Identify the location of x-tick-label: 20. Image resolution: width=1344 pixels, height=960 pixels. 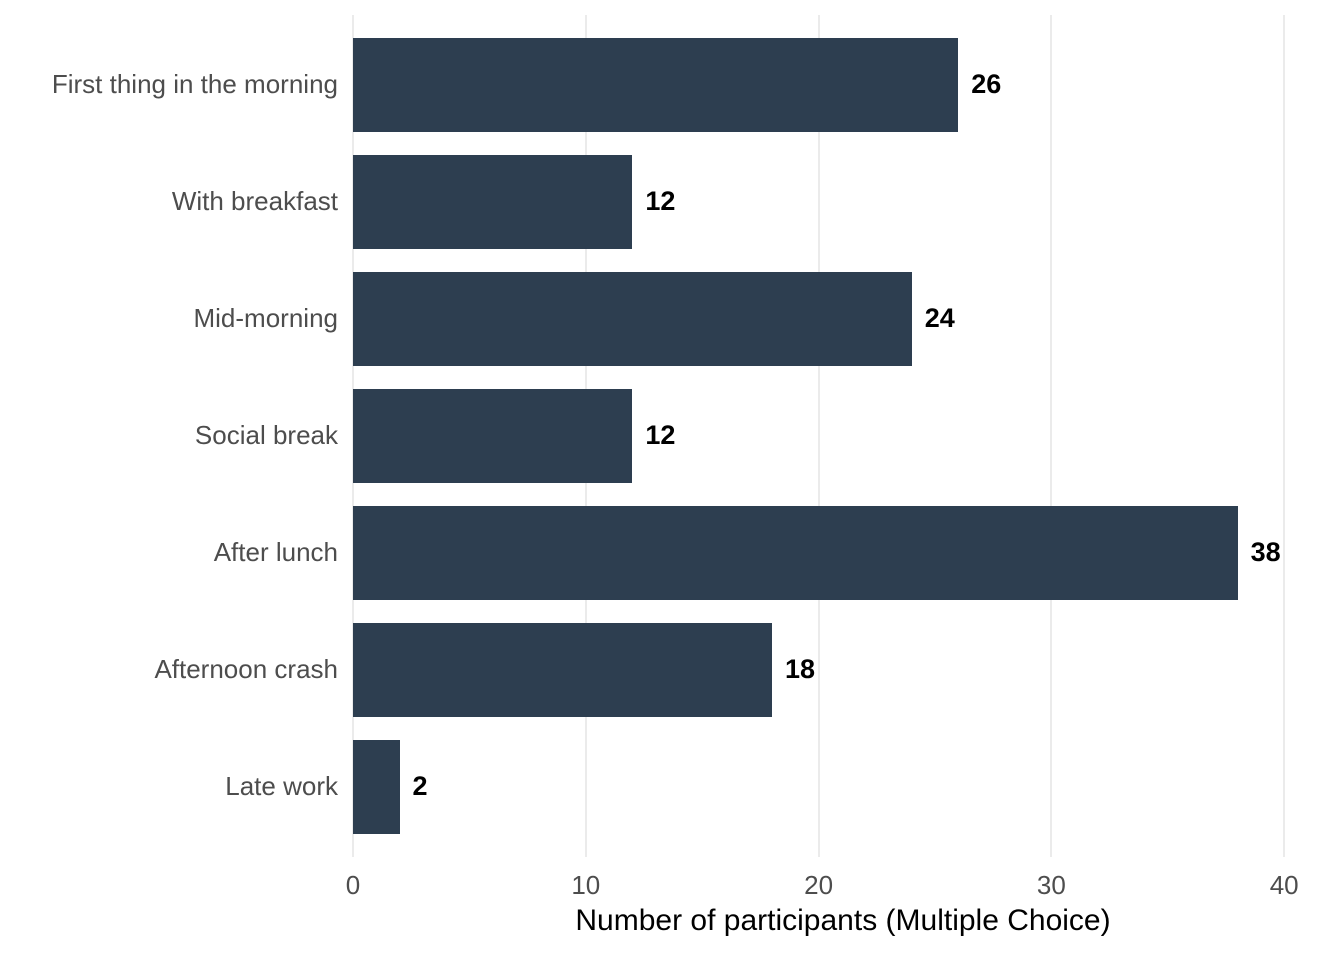
(819, 885).